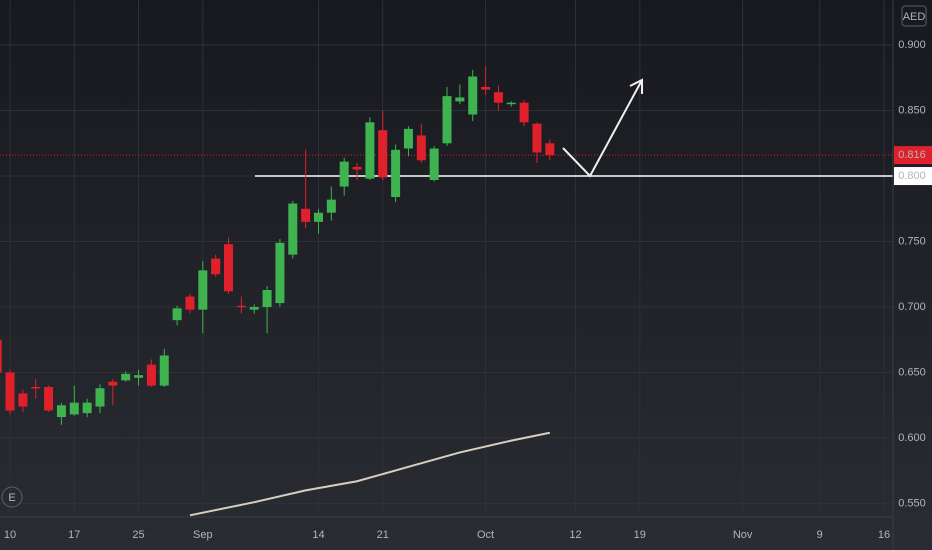 The width and height of the screenshot is (932, 550). I want to click on currency: AED, so click(914, 17).